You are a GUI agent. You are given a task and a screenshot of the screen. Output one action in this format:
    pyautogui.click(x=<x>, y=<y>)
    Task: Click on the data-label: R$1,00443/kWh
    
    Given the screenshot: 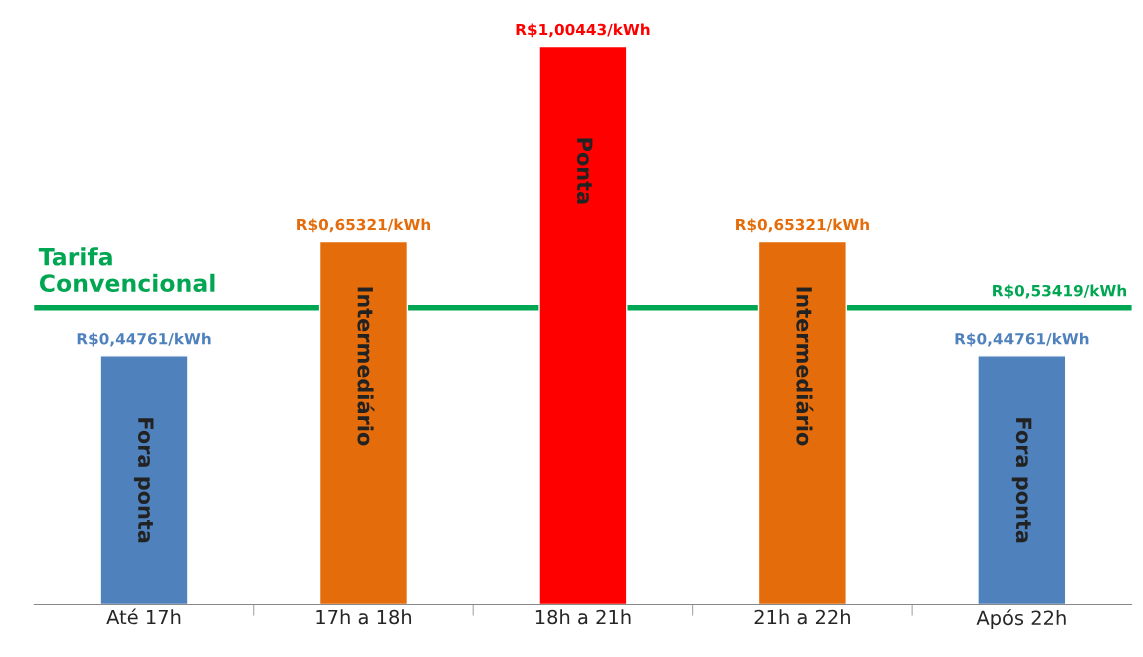 What is the action you would take?
    pyautogui.click(x=583, y=30)
    